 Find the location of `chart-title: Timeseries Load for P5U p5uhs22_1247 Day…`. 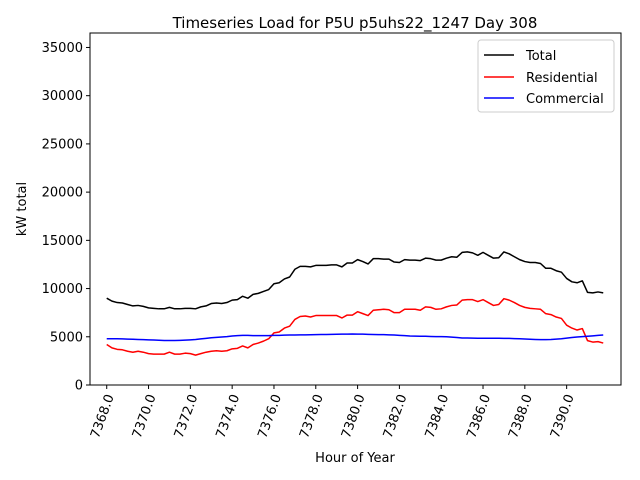

chart-title: Timeseries Load for P5U p5uhs22_1247 Day… is located at coordinates (355, 23).